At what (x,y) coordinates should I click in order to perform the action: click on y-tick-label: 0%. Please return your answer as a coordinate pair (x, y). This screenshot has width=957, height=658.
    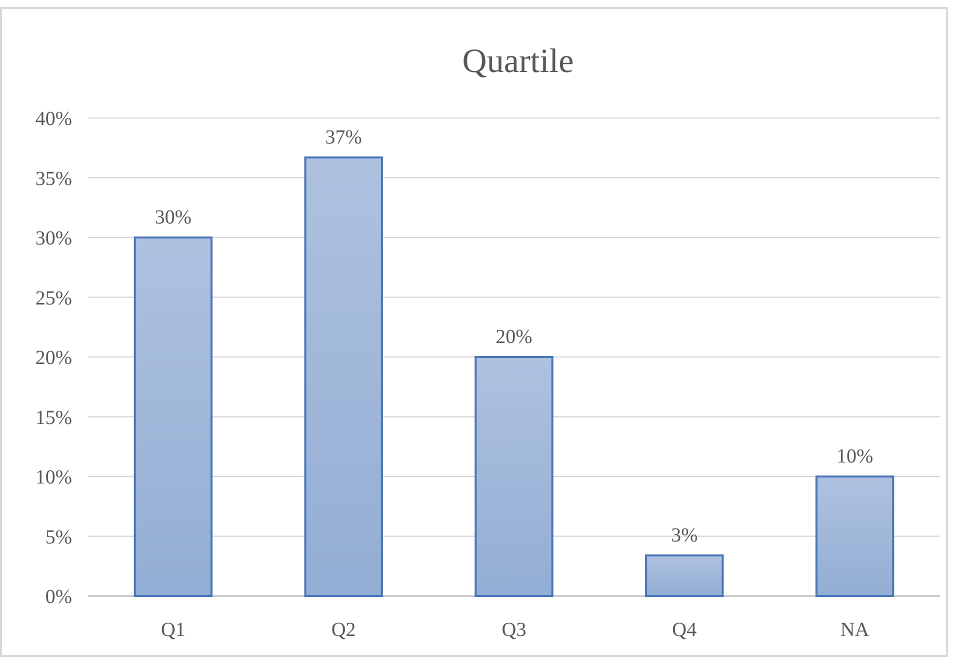
    Looking at the image, I should click on (58, 597).